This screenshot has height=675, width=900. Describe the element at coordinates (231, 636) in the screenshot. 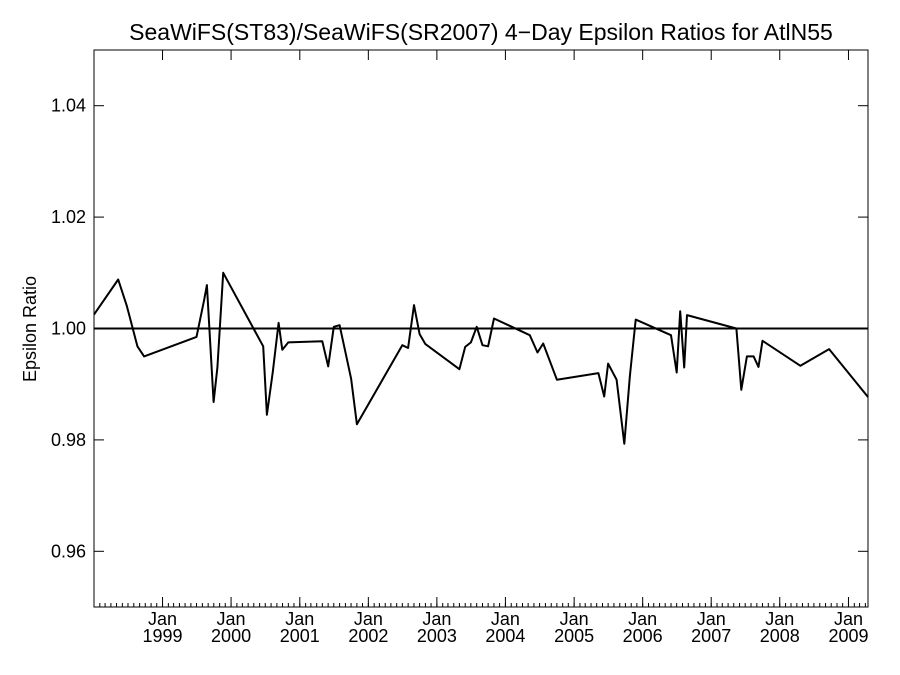

I see `x-tick-label-year: 2000` at that location.